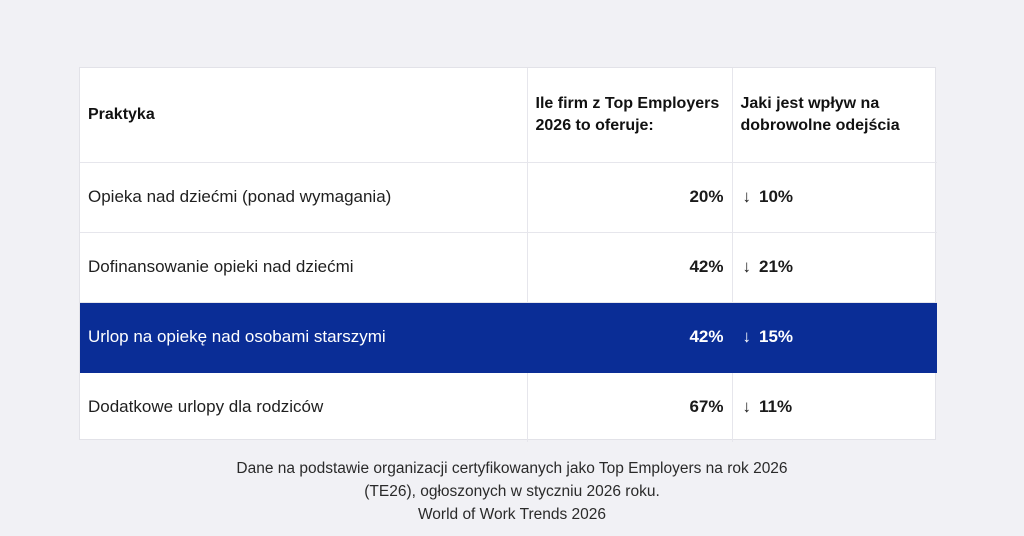 This screenshot has width=1024, height=536. What do you see at coordinates (776, 336) in the screenshot?
I see `row-impact-value: 15%` at bounding box center [776, 336].